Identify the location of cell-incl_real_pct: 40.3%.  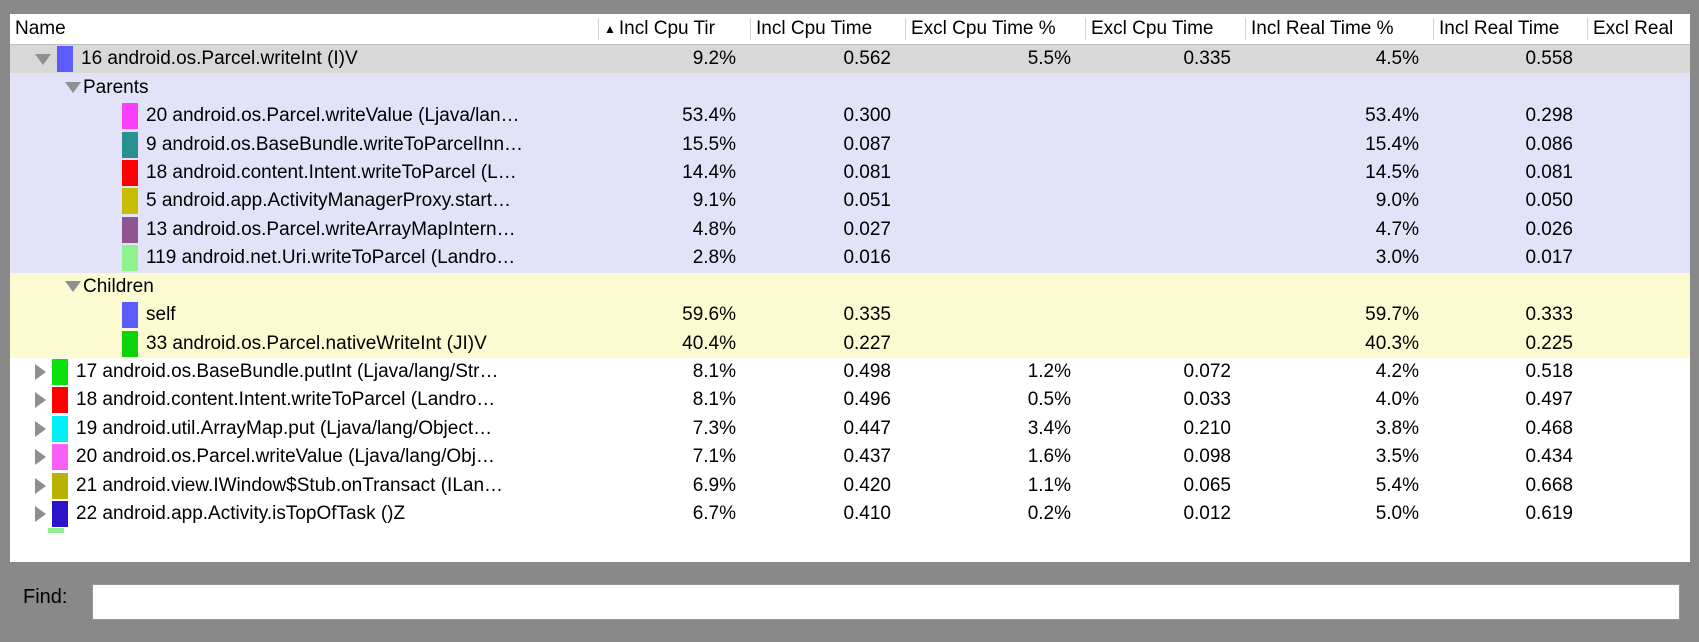
(1392, 343).